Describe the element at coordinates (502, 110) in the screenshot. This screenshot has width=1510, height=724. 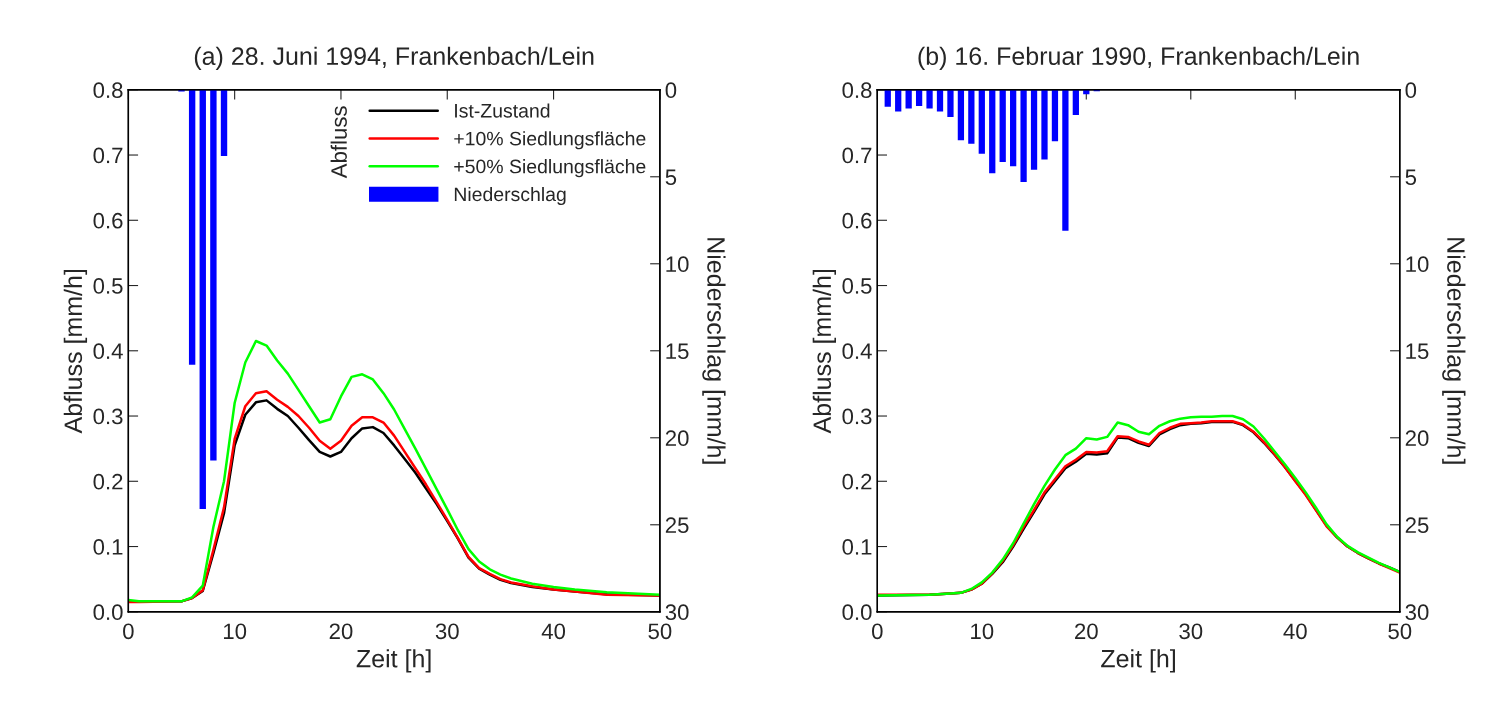
I see `legend-label: Ist-Zustand` at that location.